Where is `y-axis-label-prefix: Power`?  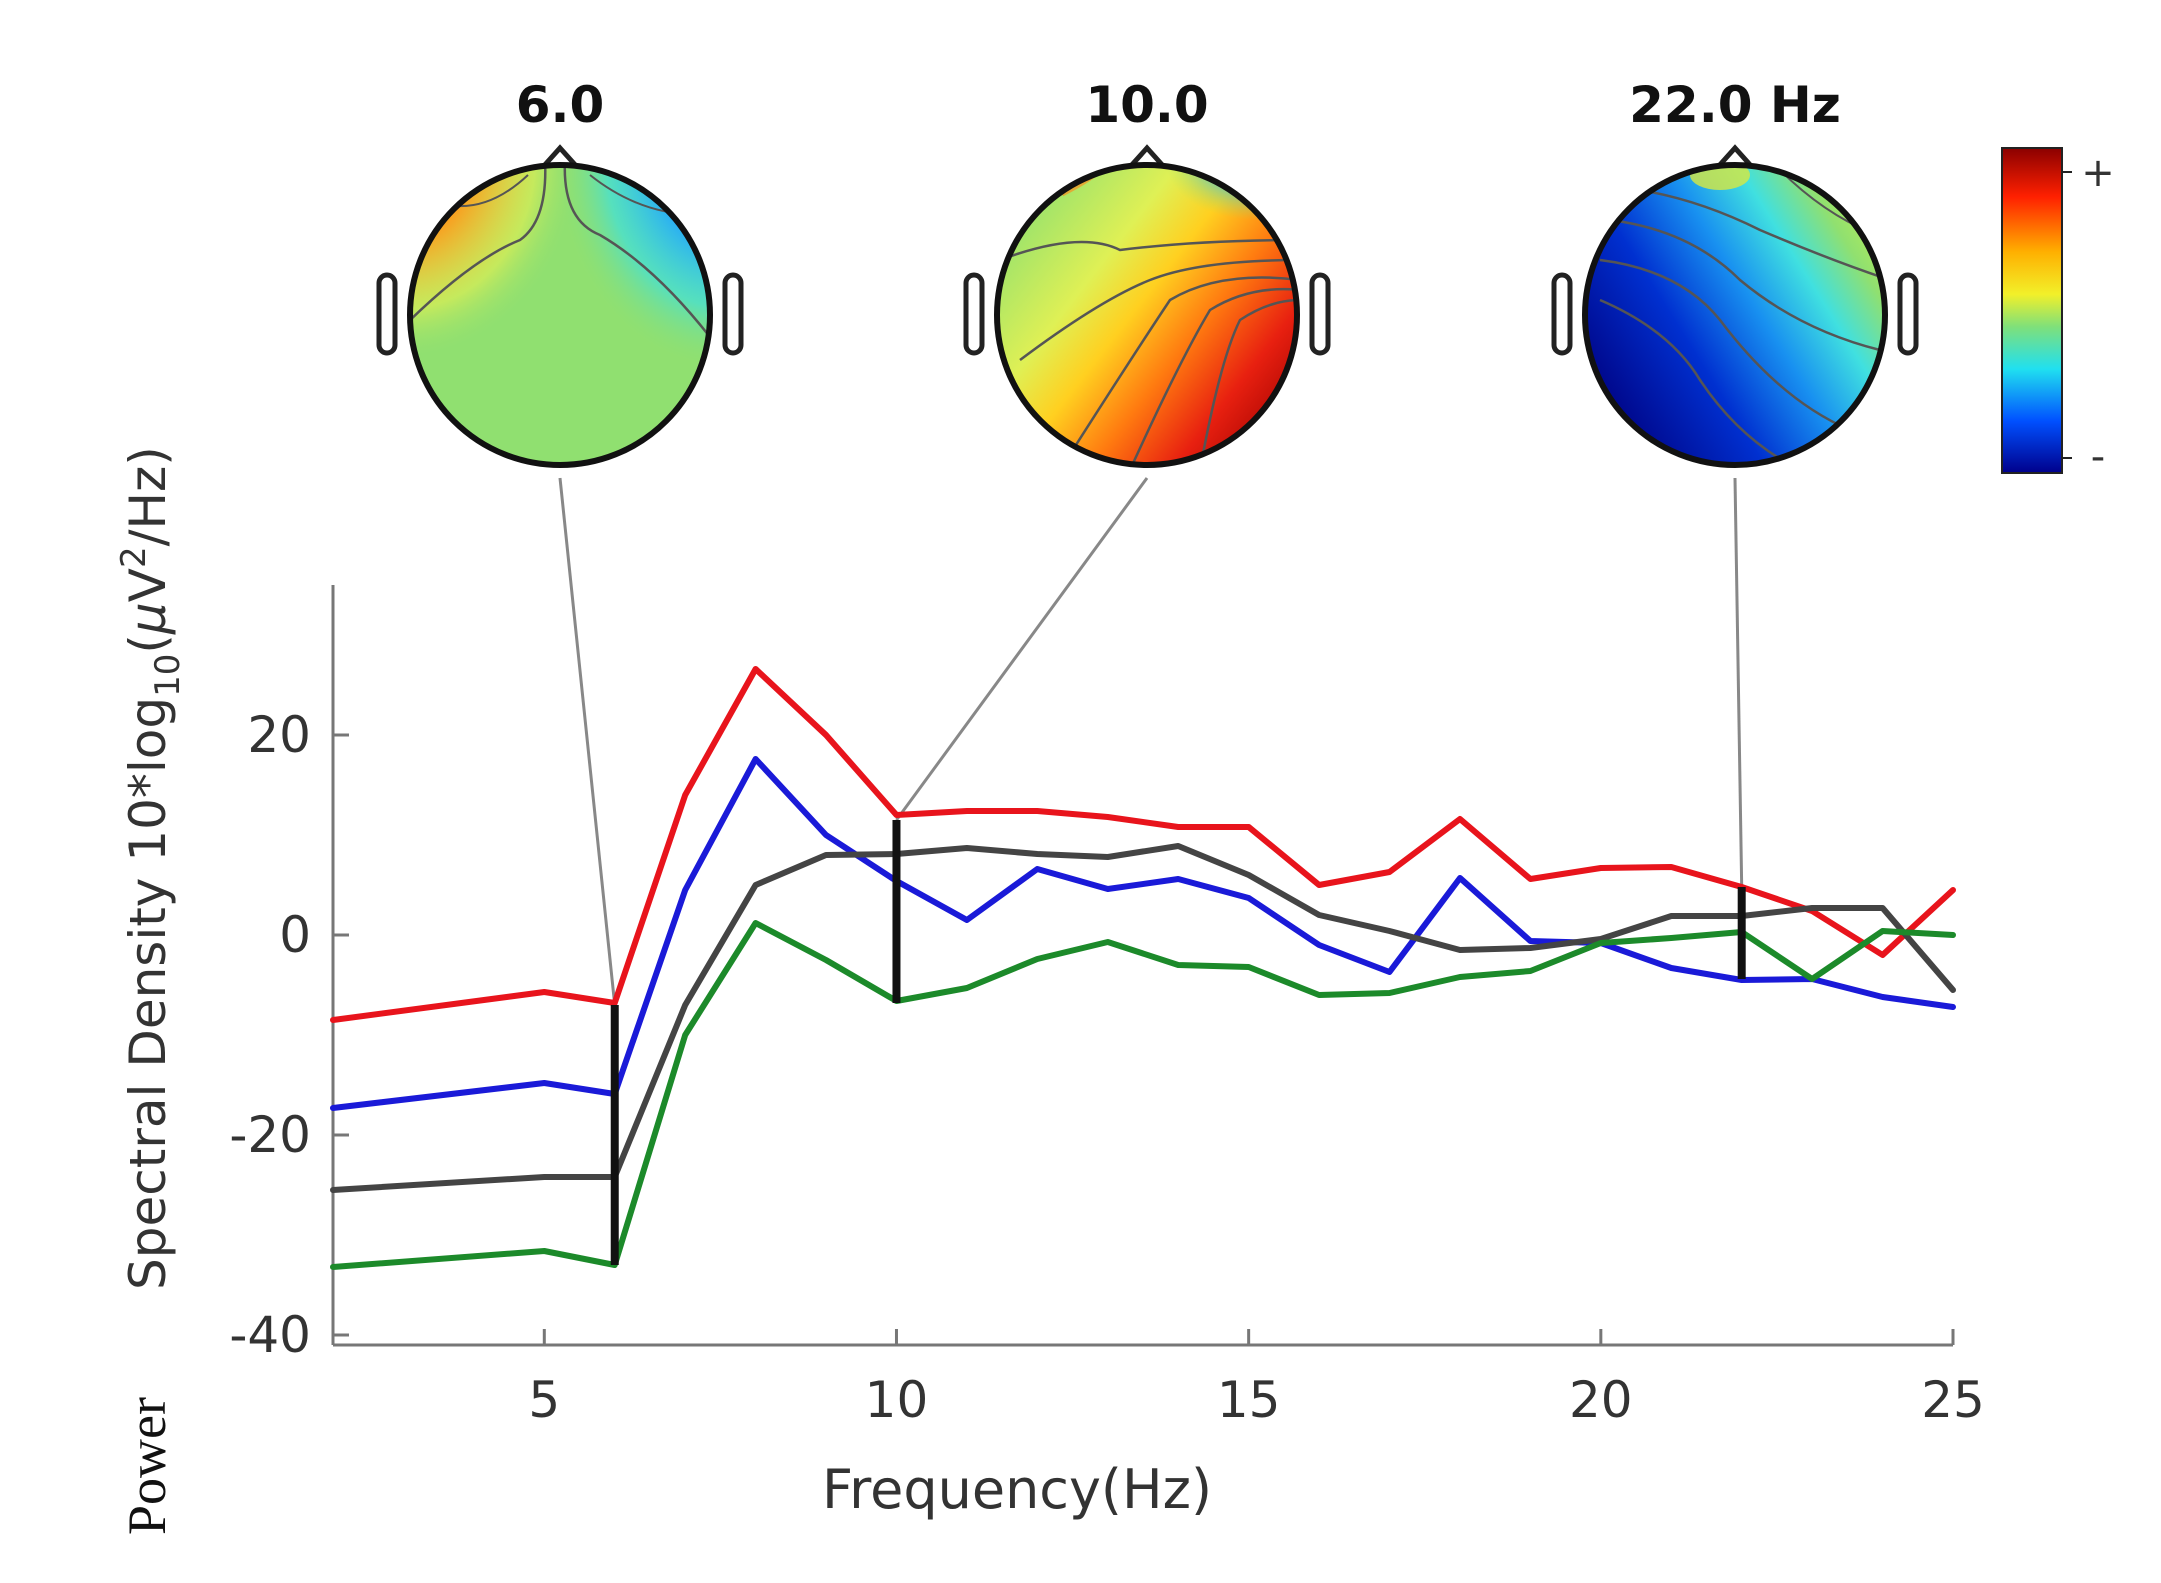 y-axis-label-prefix: Power is located at coordinates (147, 1466).